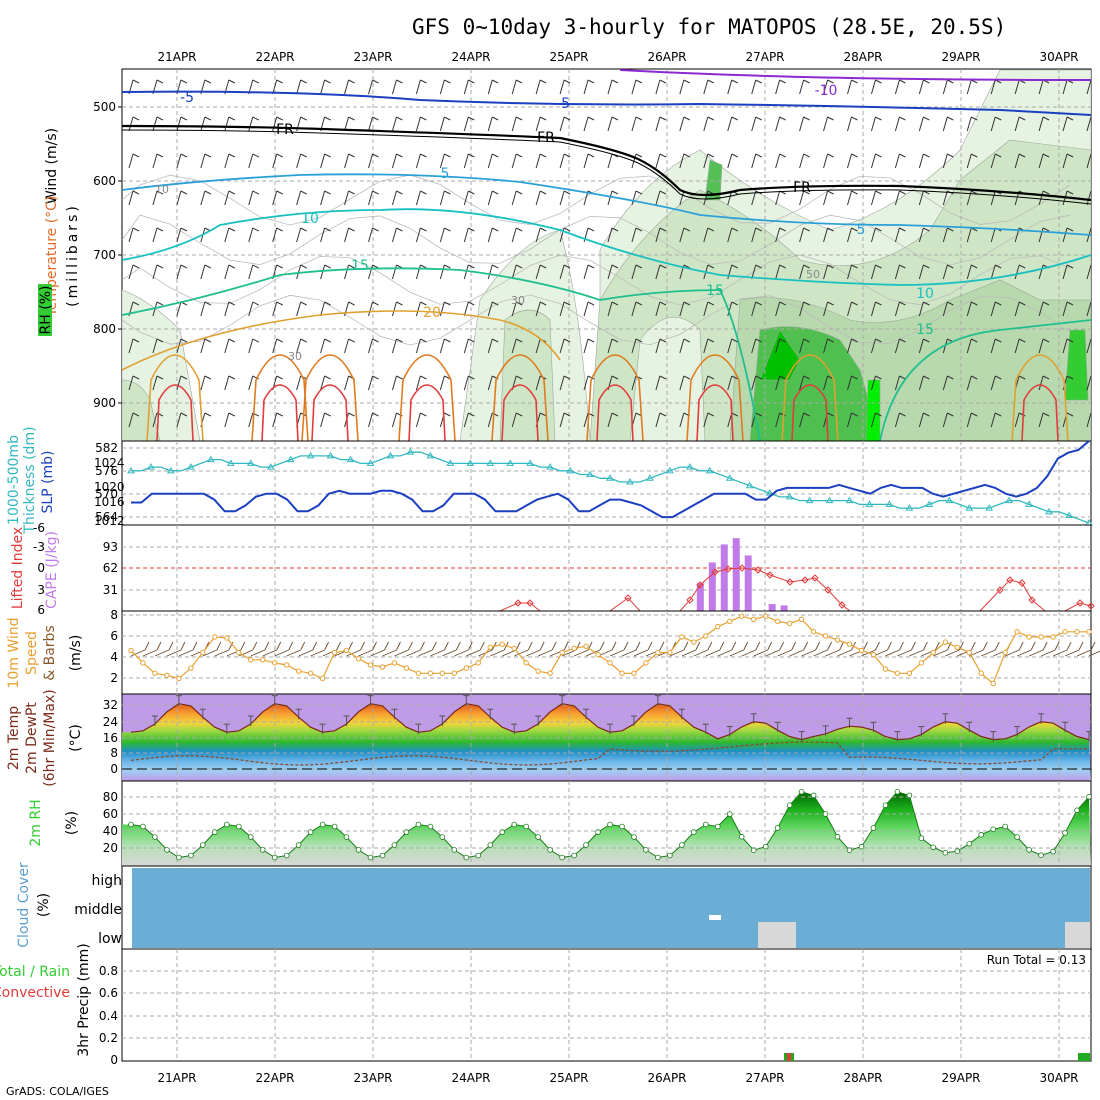  I want to click on contour-label: 30, so click(518, 300).